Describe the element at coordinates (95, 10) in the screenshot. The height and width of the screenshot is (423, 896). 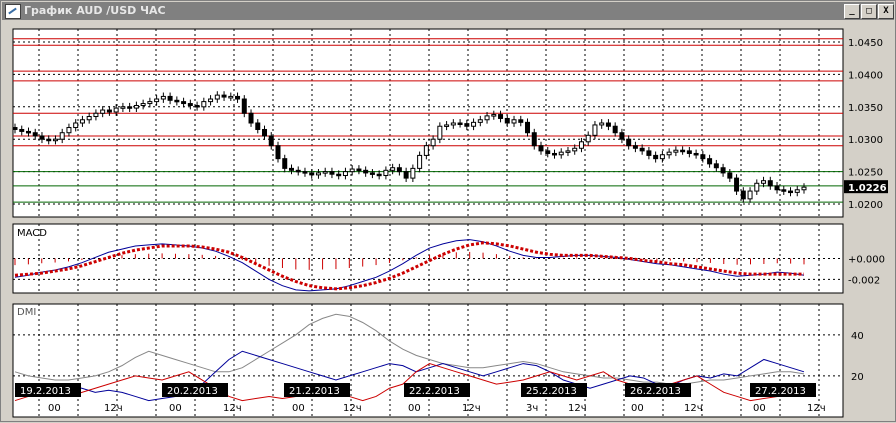
I see `window-title: График AUD /USD ЧАС` at that location.